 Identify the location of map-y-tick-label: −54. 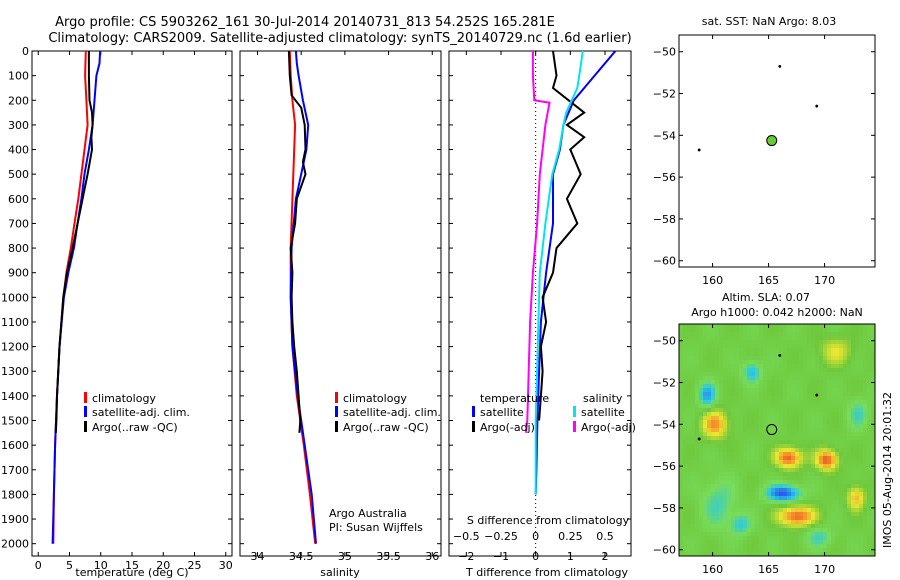
(664, 424).